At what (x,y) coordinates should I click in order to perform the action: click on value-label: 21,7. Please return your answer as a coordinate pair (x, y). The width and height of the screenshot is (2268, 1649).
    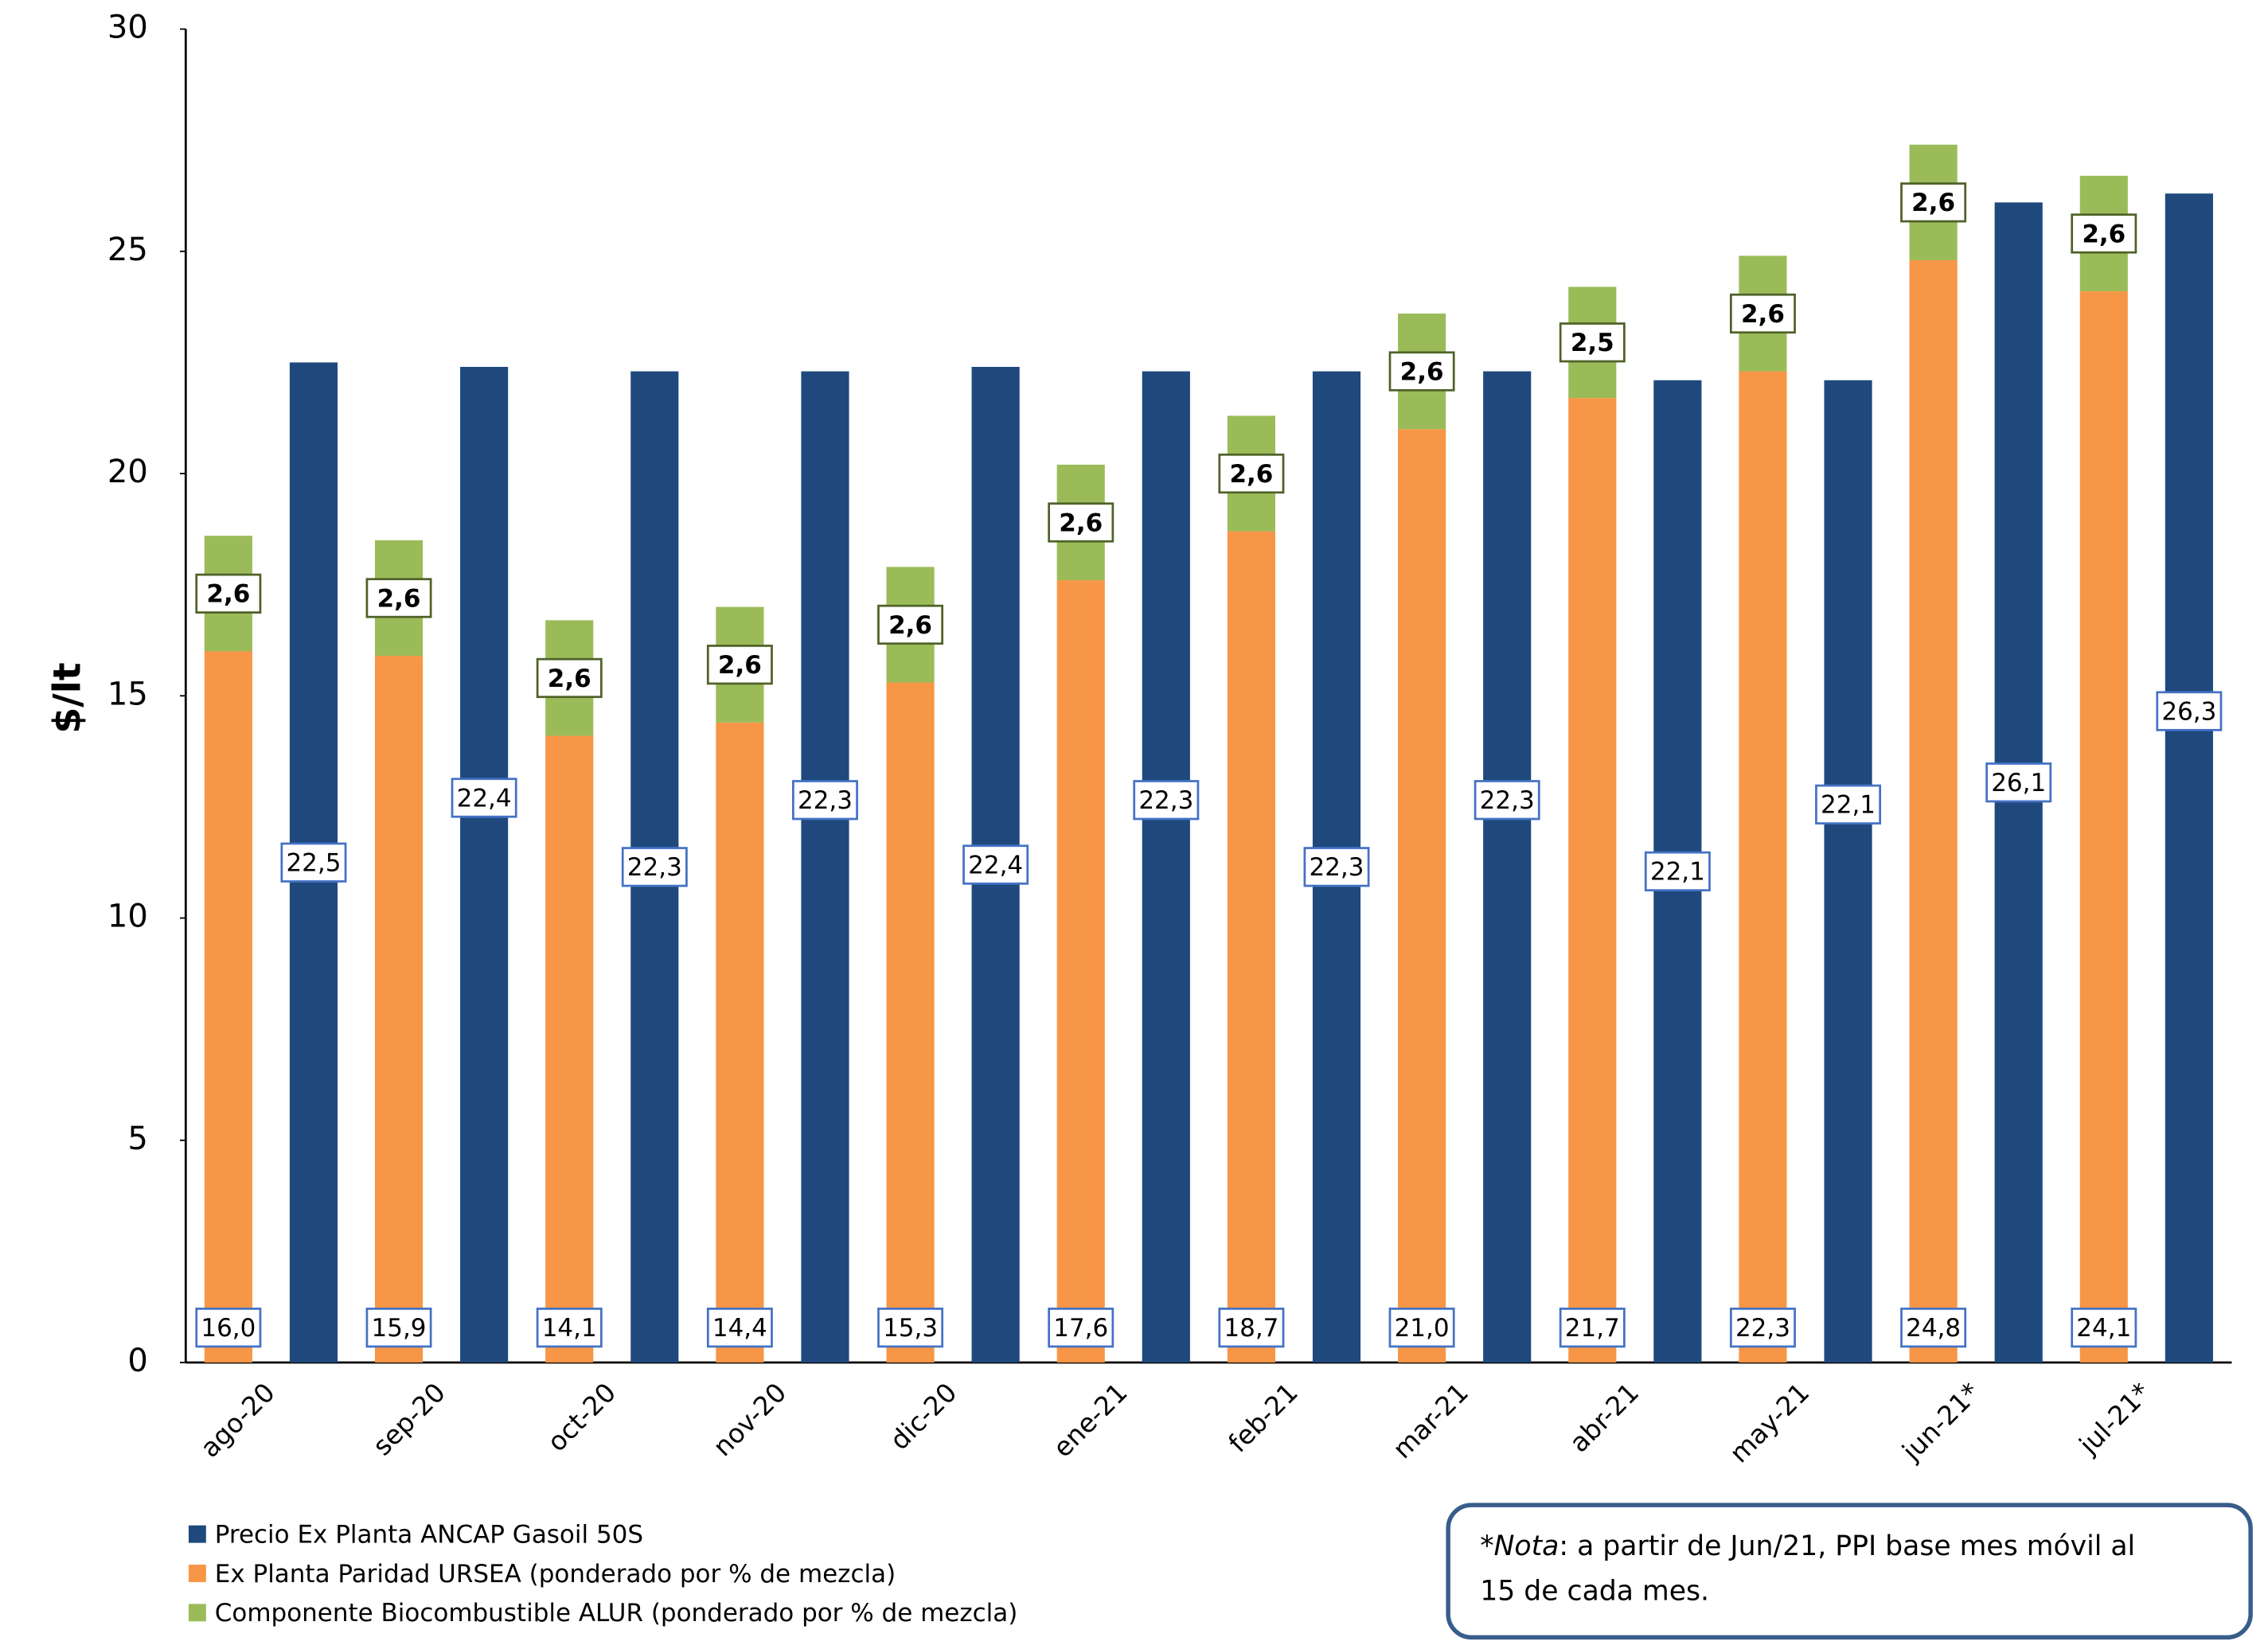
    Looking at the image, I should click on (1593, 1328).